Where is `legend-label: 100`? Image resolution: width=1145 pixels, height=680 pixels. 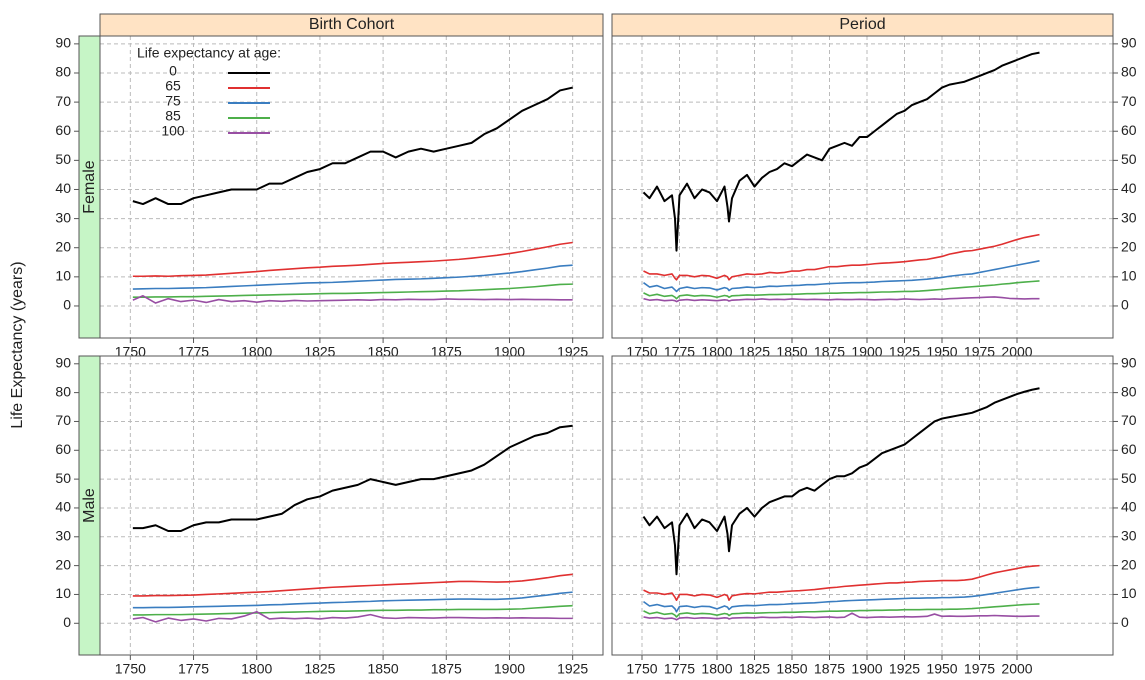
legend-label: 100 is located at coordinates (173, 131).